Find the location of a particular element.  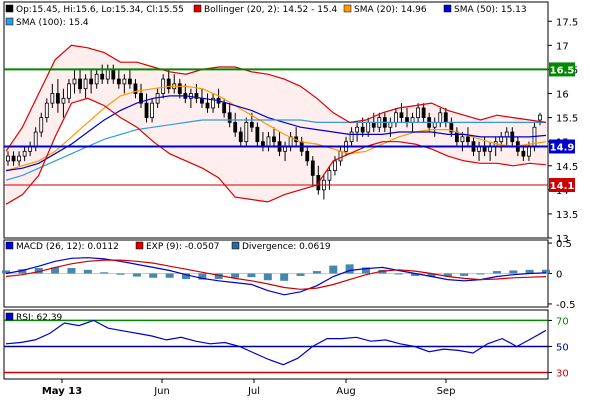

macd-y-tick-label: 0 is located at coordinates (559, 275).